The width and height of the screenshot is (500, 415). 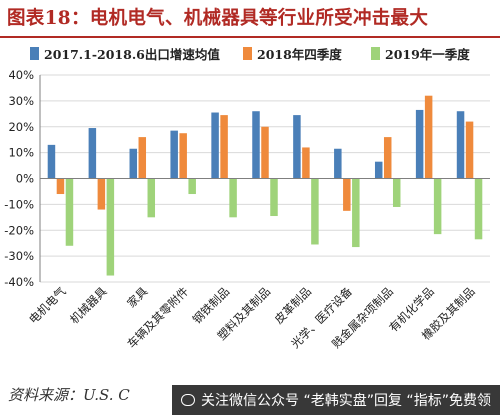 I want to click on chart-title: 图表18：电机电气、机械器具等行业所受冲击最大, so click(x=218, y=18).